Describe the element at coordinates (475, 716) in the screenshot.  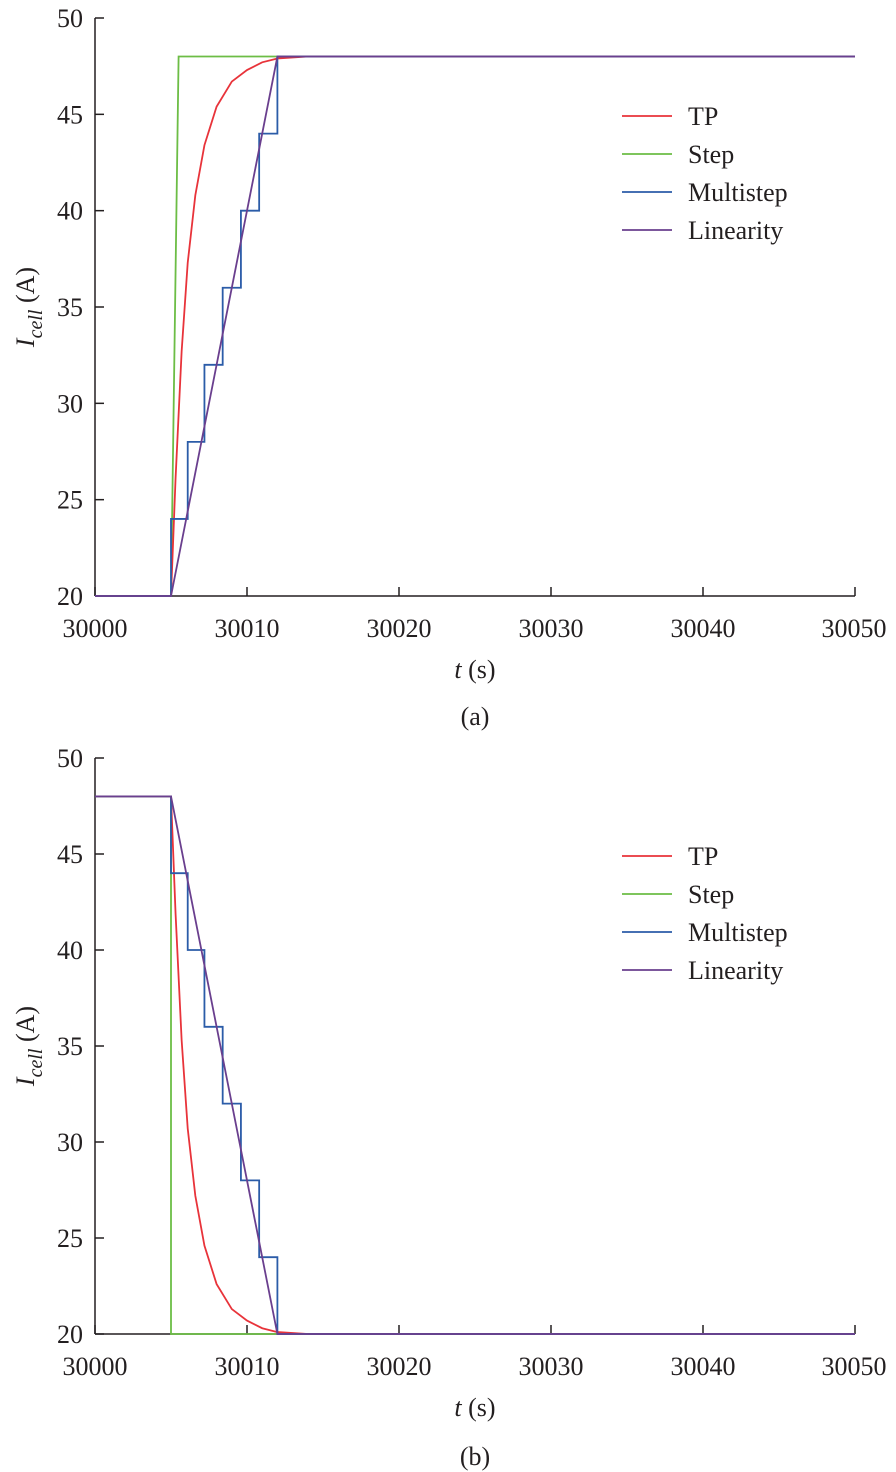
I see `panel-caption: (a)` at that location.